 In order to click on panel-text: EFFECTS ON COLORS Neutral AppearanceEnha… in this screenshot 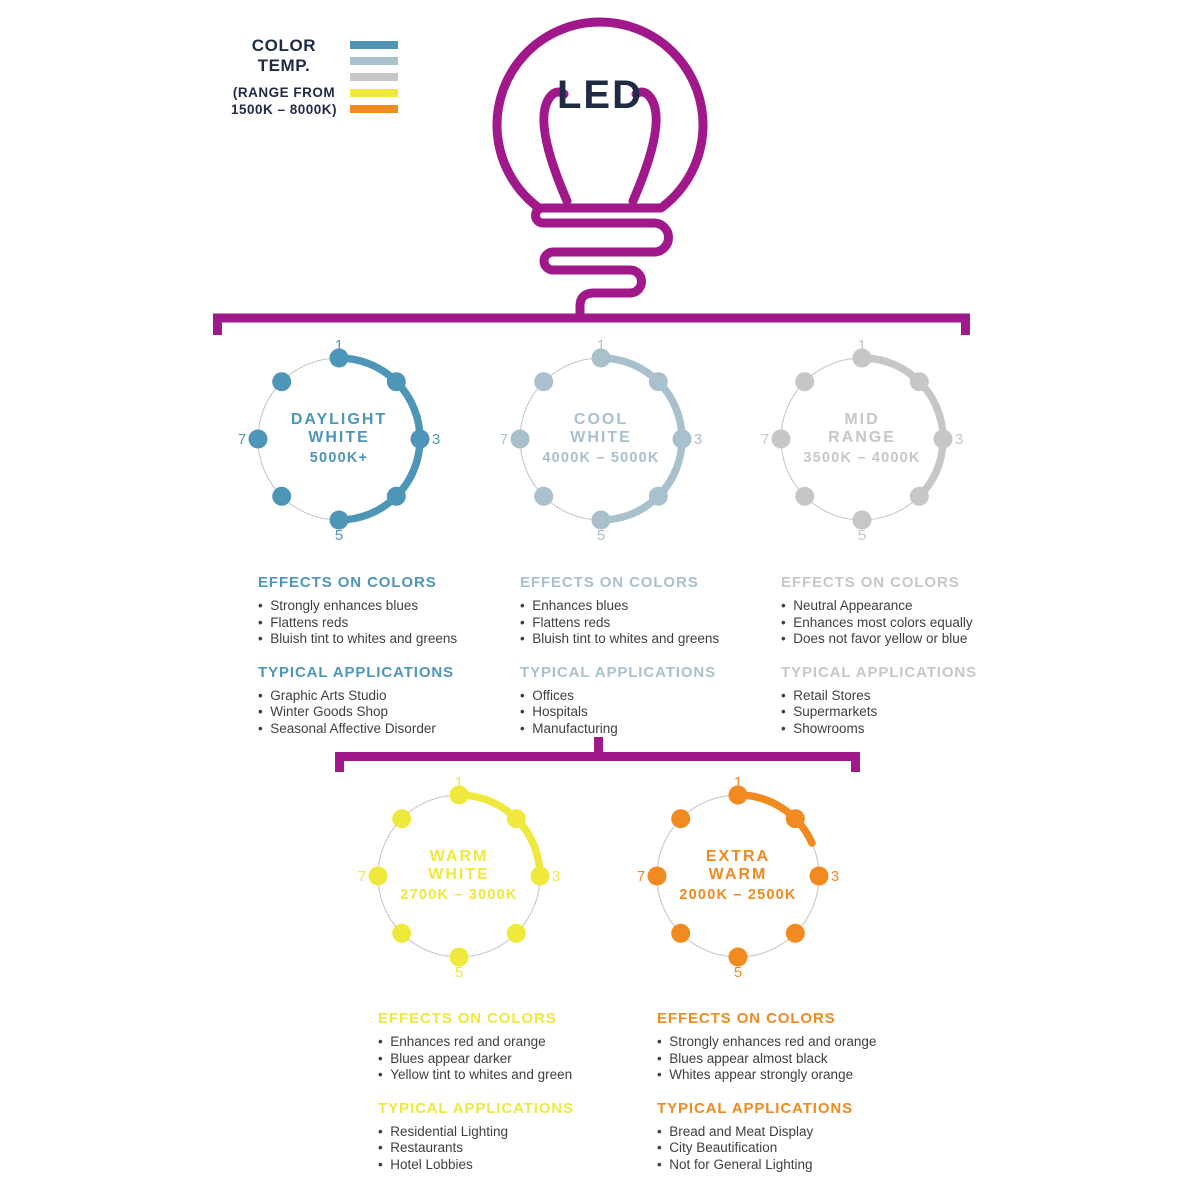, I will do `click(907, 655)`.